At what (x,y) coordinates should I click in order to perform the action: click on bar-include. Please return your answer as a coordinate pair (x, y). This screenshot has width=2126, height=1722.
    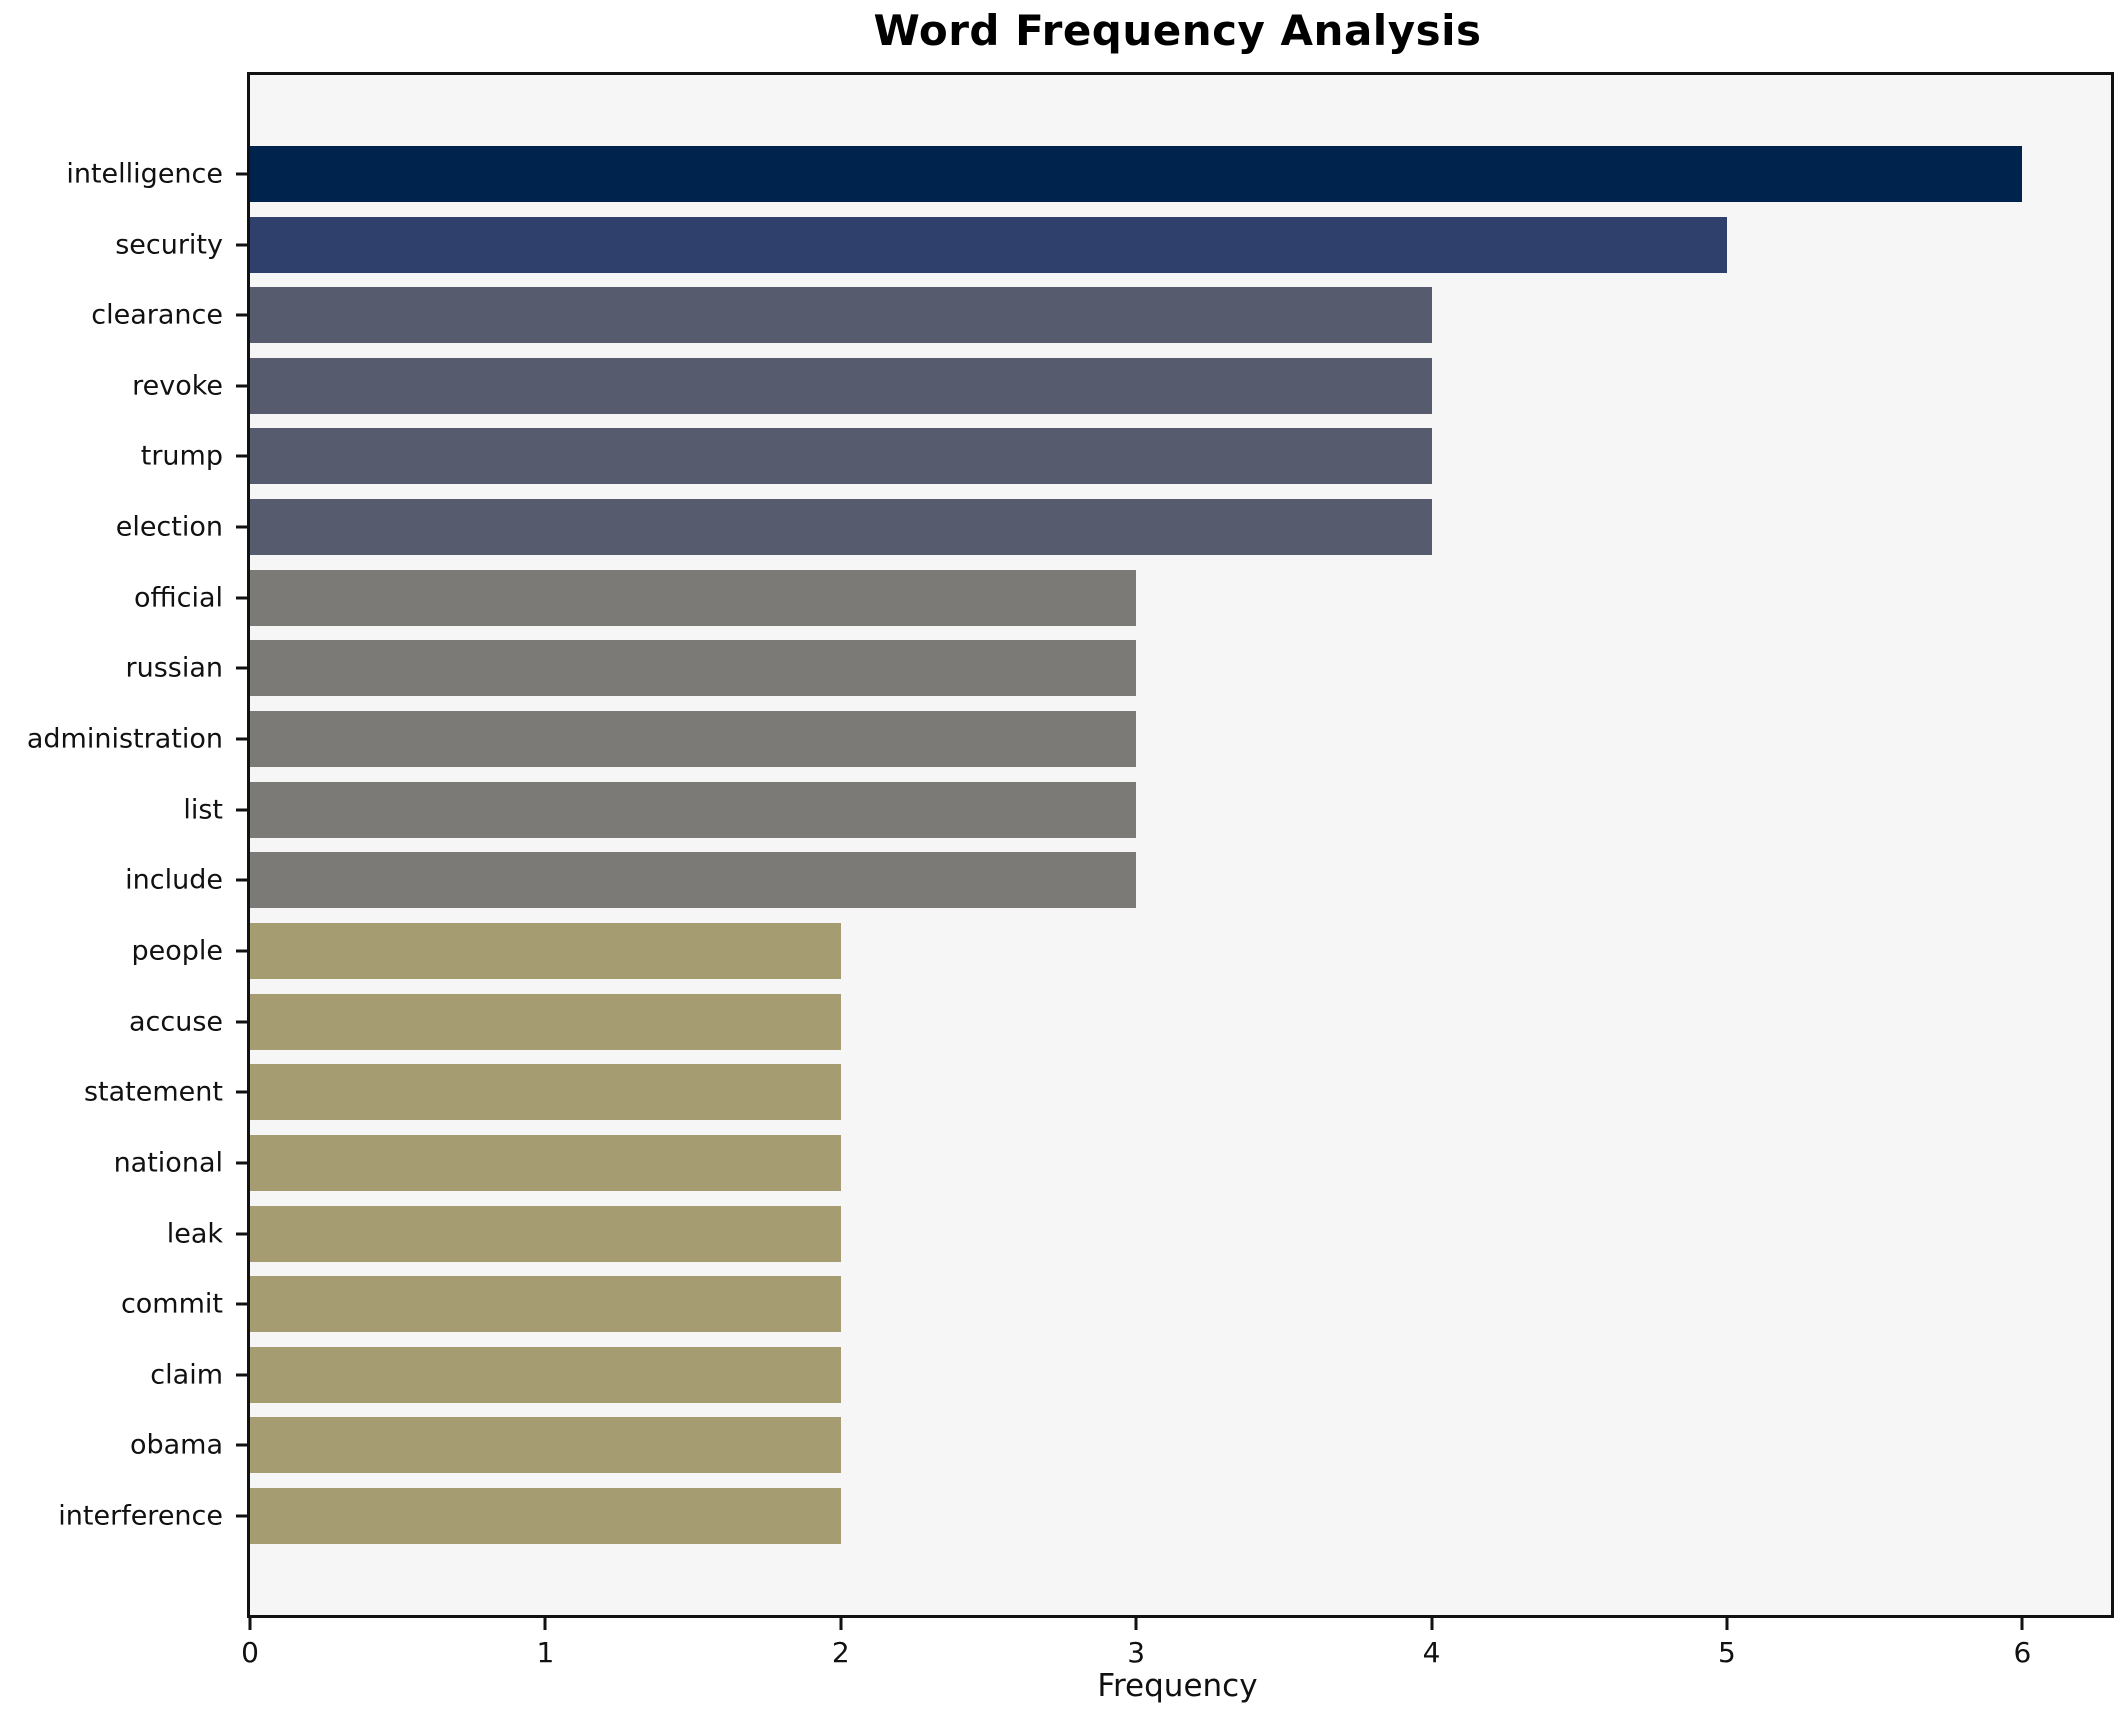
    Looking at the image, I should click on (693, 880).